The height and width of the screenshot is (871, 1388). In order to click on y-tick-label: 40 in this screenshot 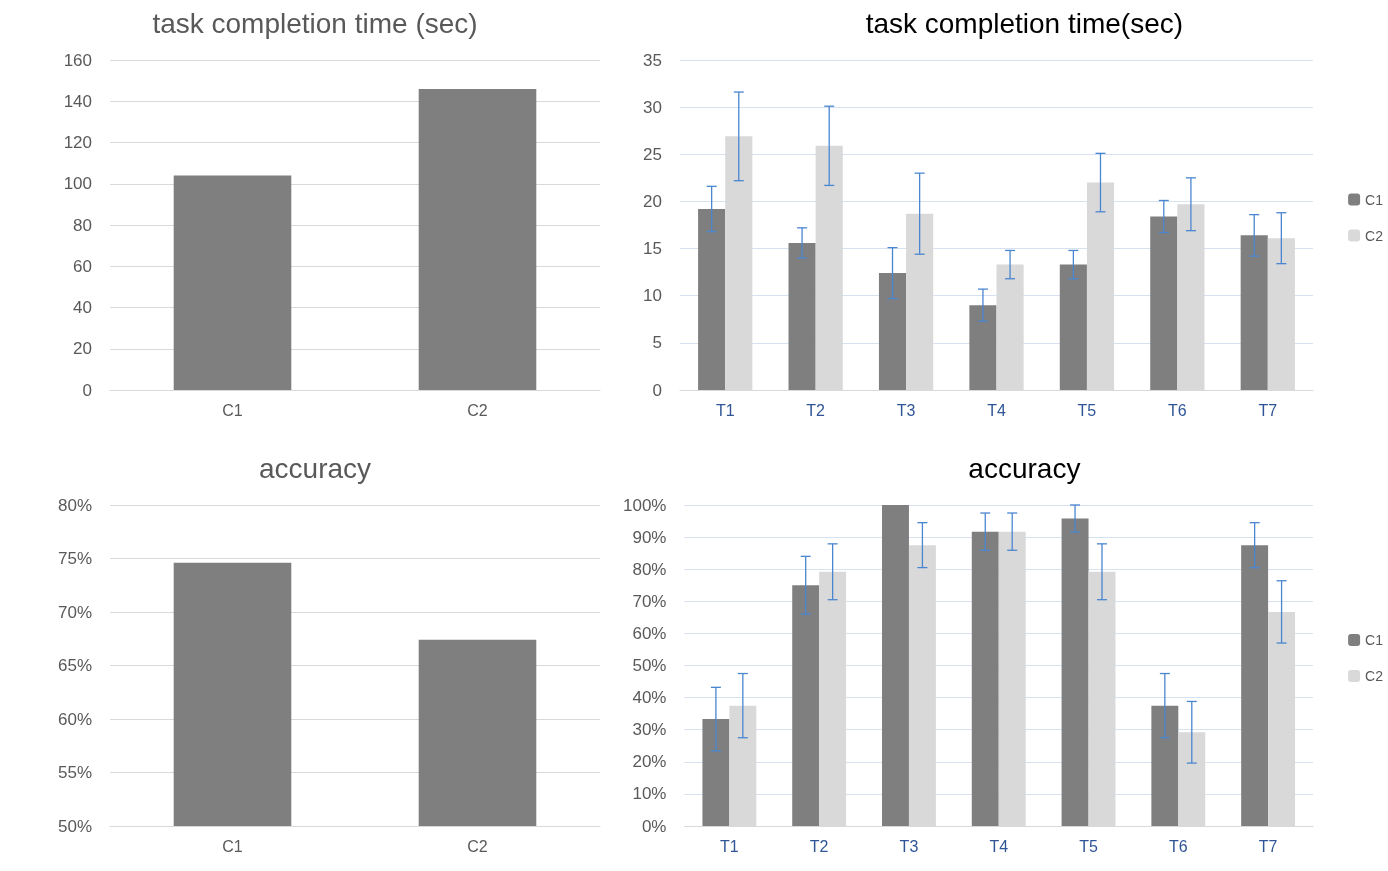, I will do `click(82, 307)`.